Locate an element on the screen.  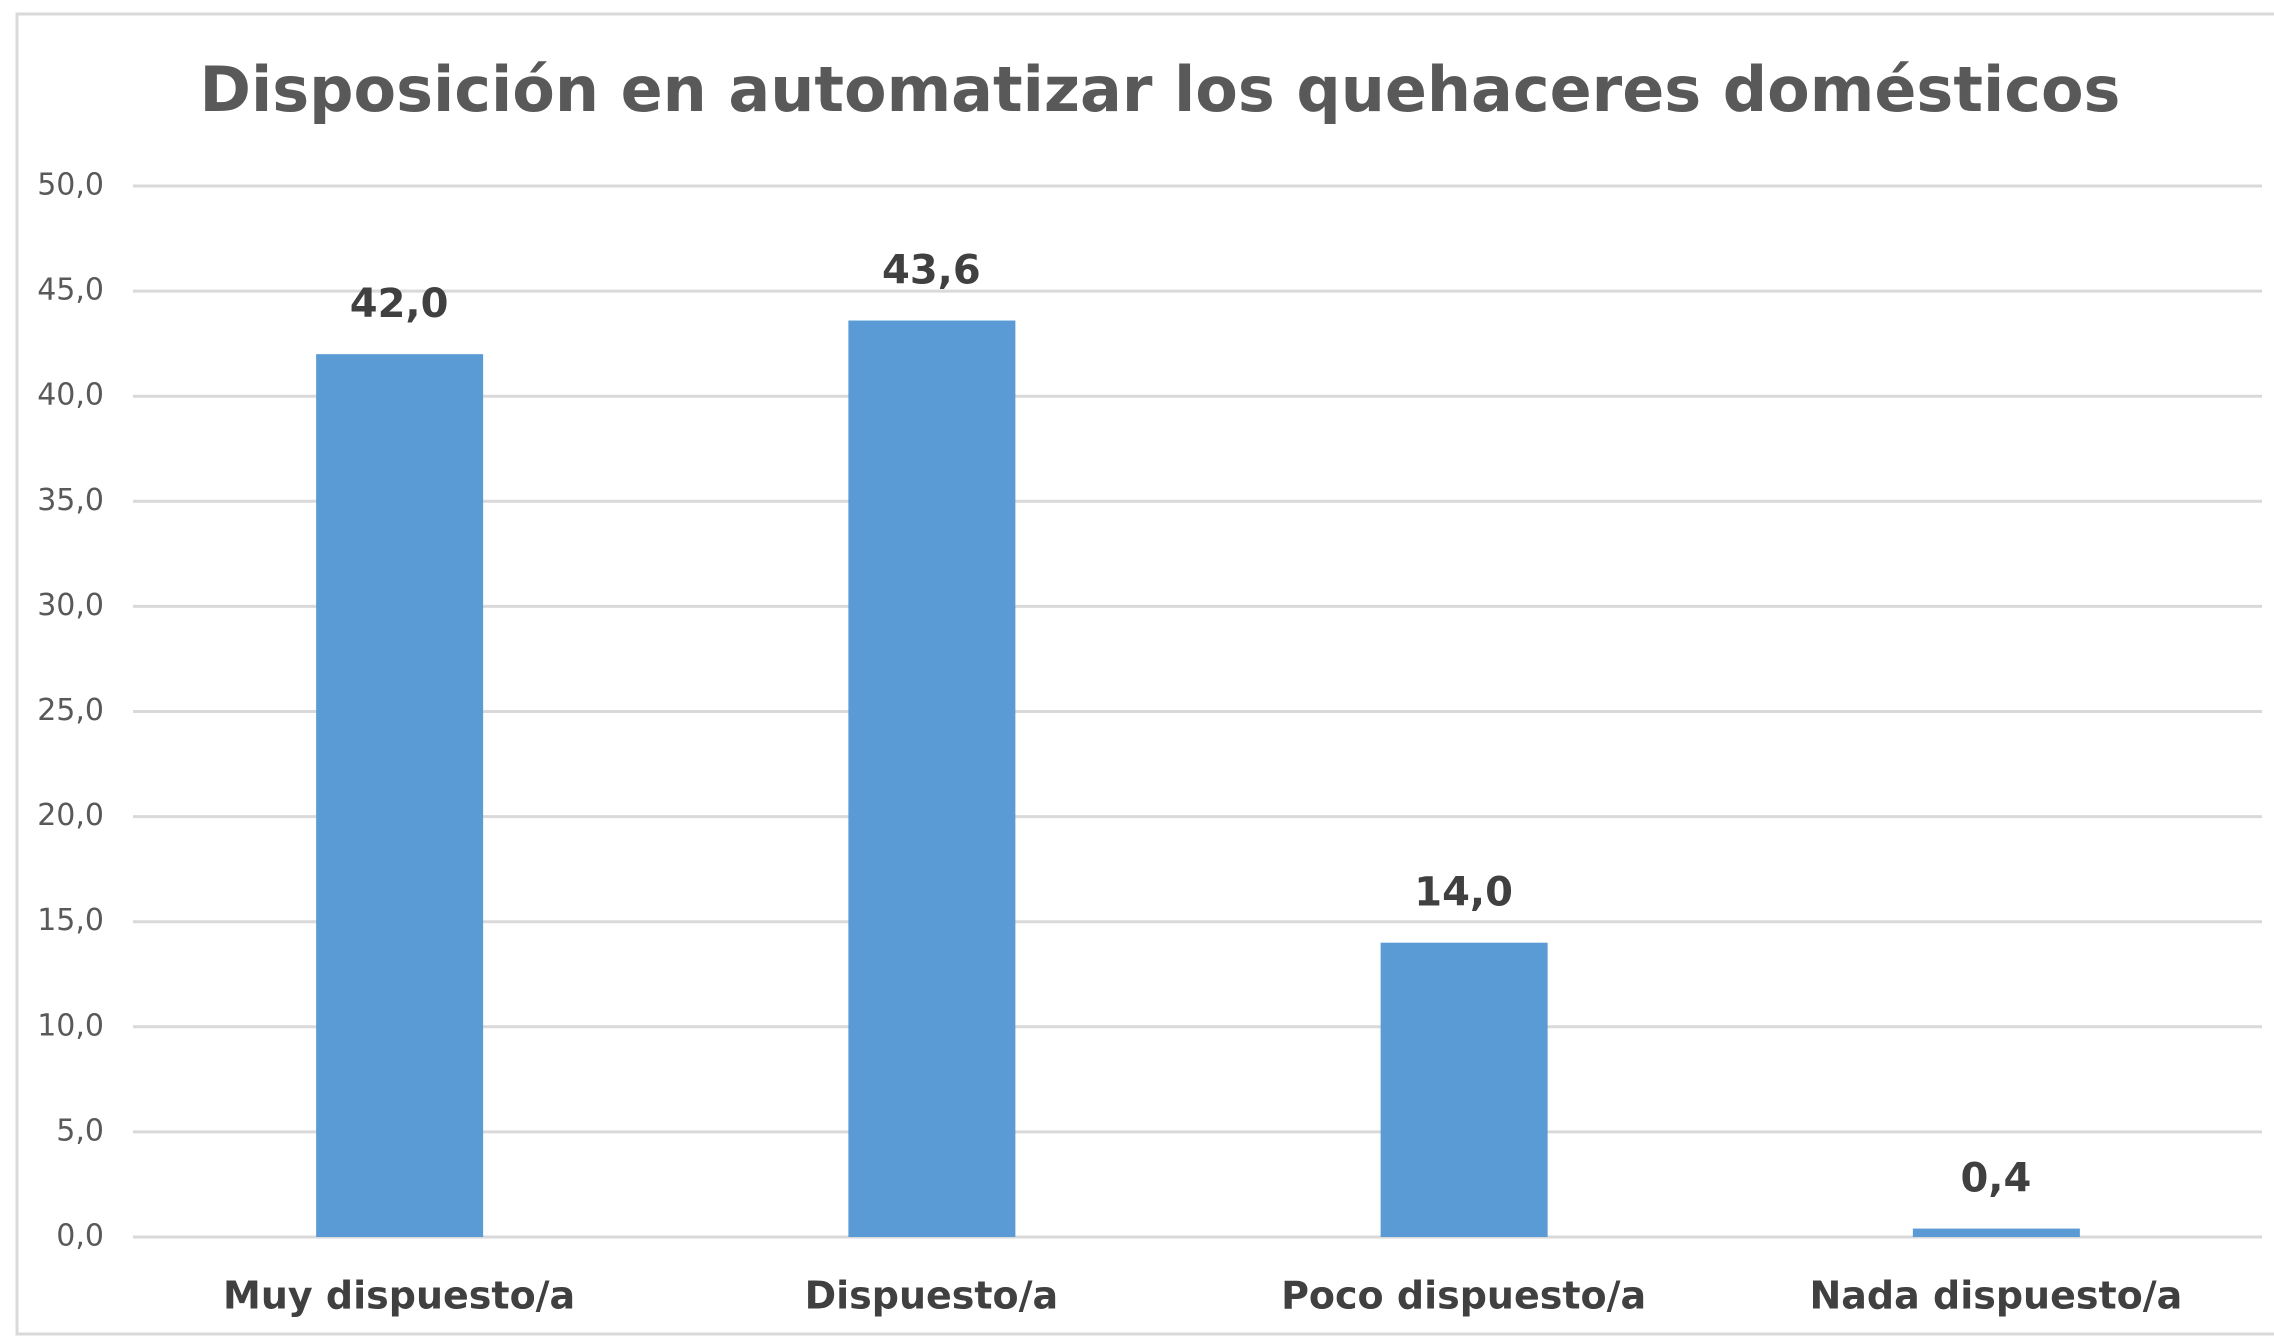
x-tick-label: Nada dispuesto/a is located at coordinates (1995, 1296).